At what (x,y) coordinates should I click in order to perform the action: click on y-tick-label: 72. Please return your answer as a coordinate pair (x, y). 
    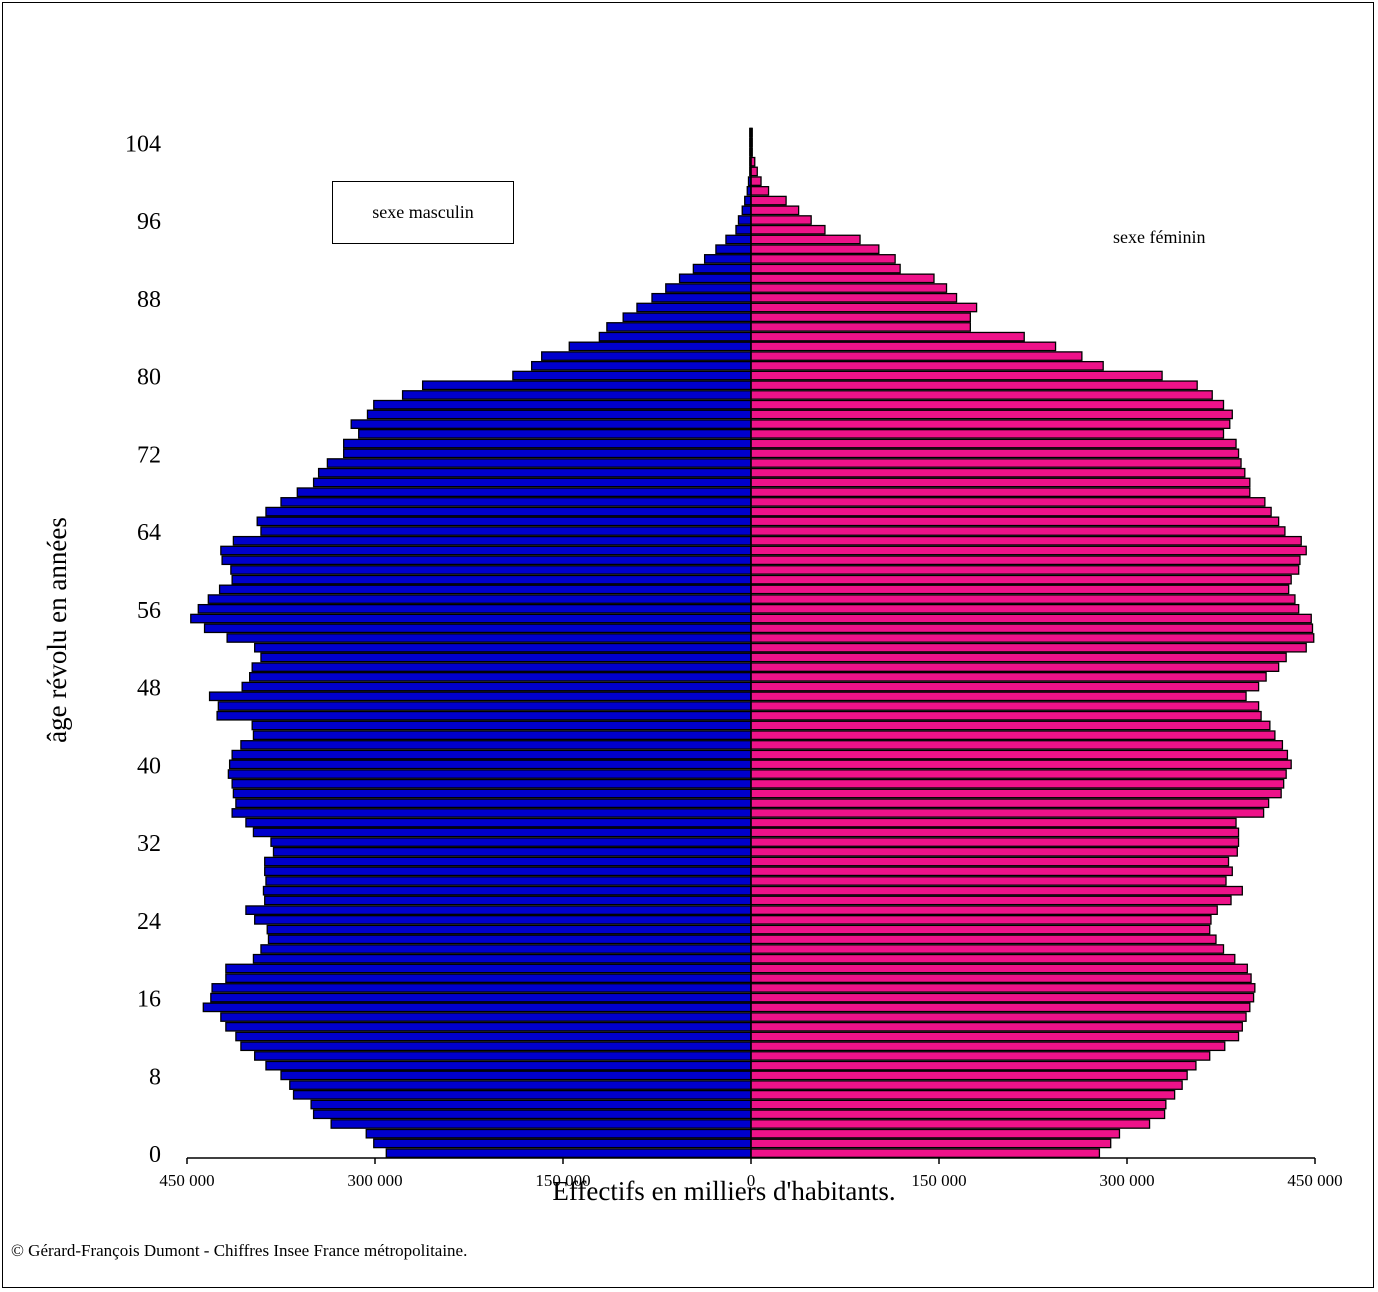
    Looking at the image, I should click on (149, 455).